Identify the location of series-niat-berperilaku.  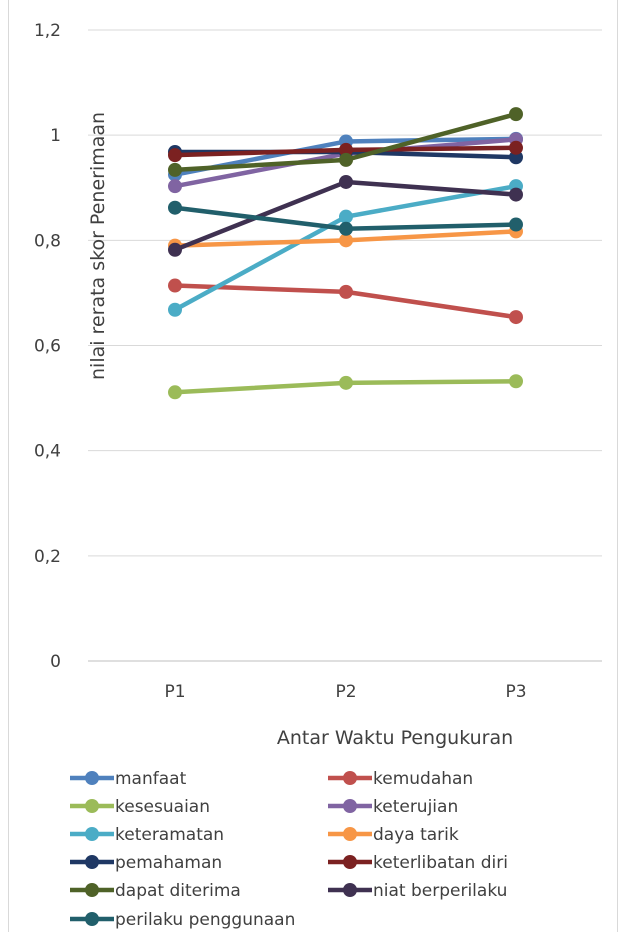
(345, 215).